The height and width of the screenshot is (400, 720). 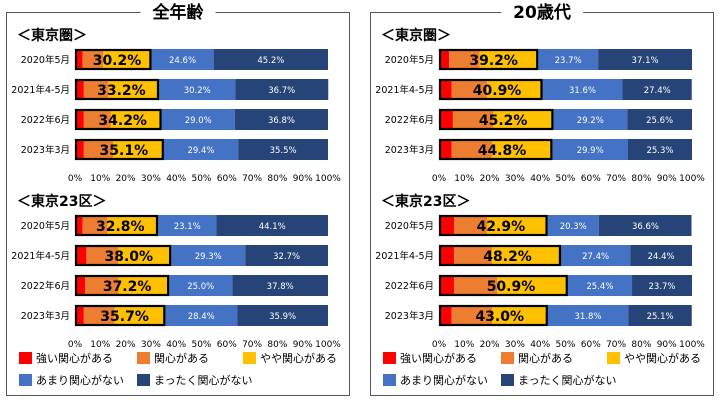 I want to click on x-tick-label: 30%, so click(x=515, y=345).